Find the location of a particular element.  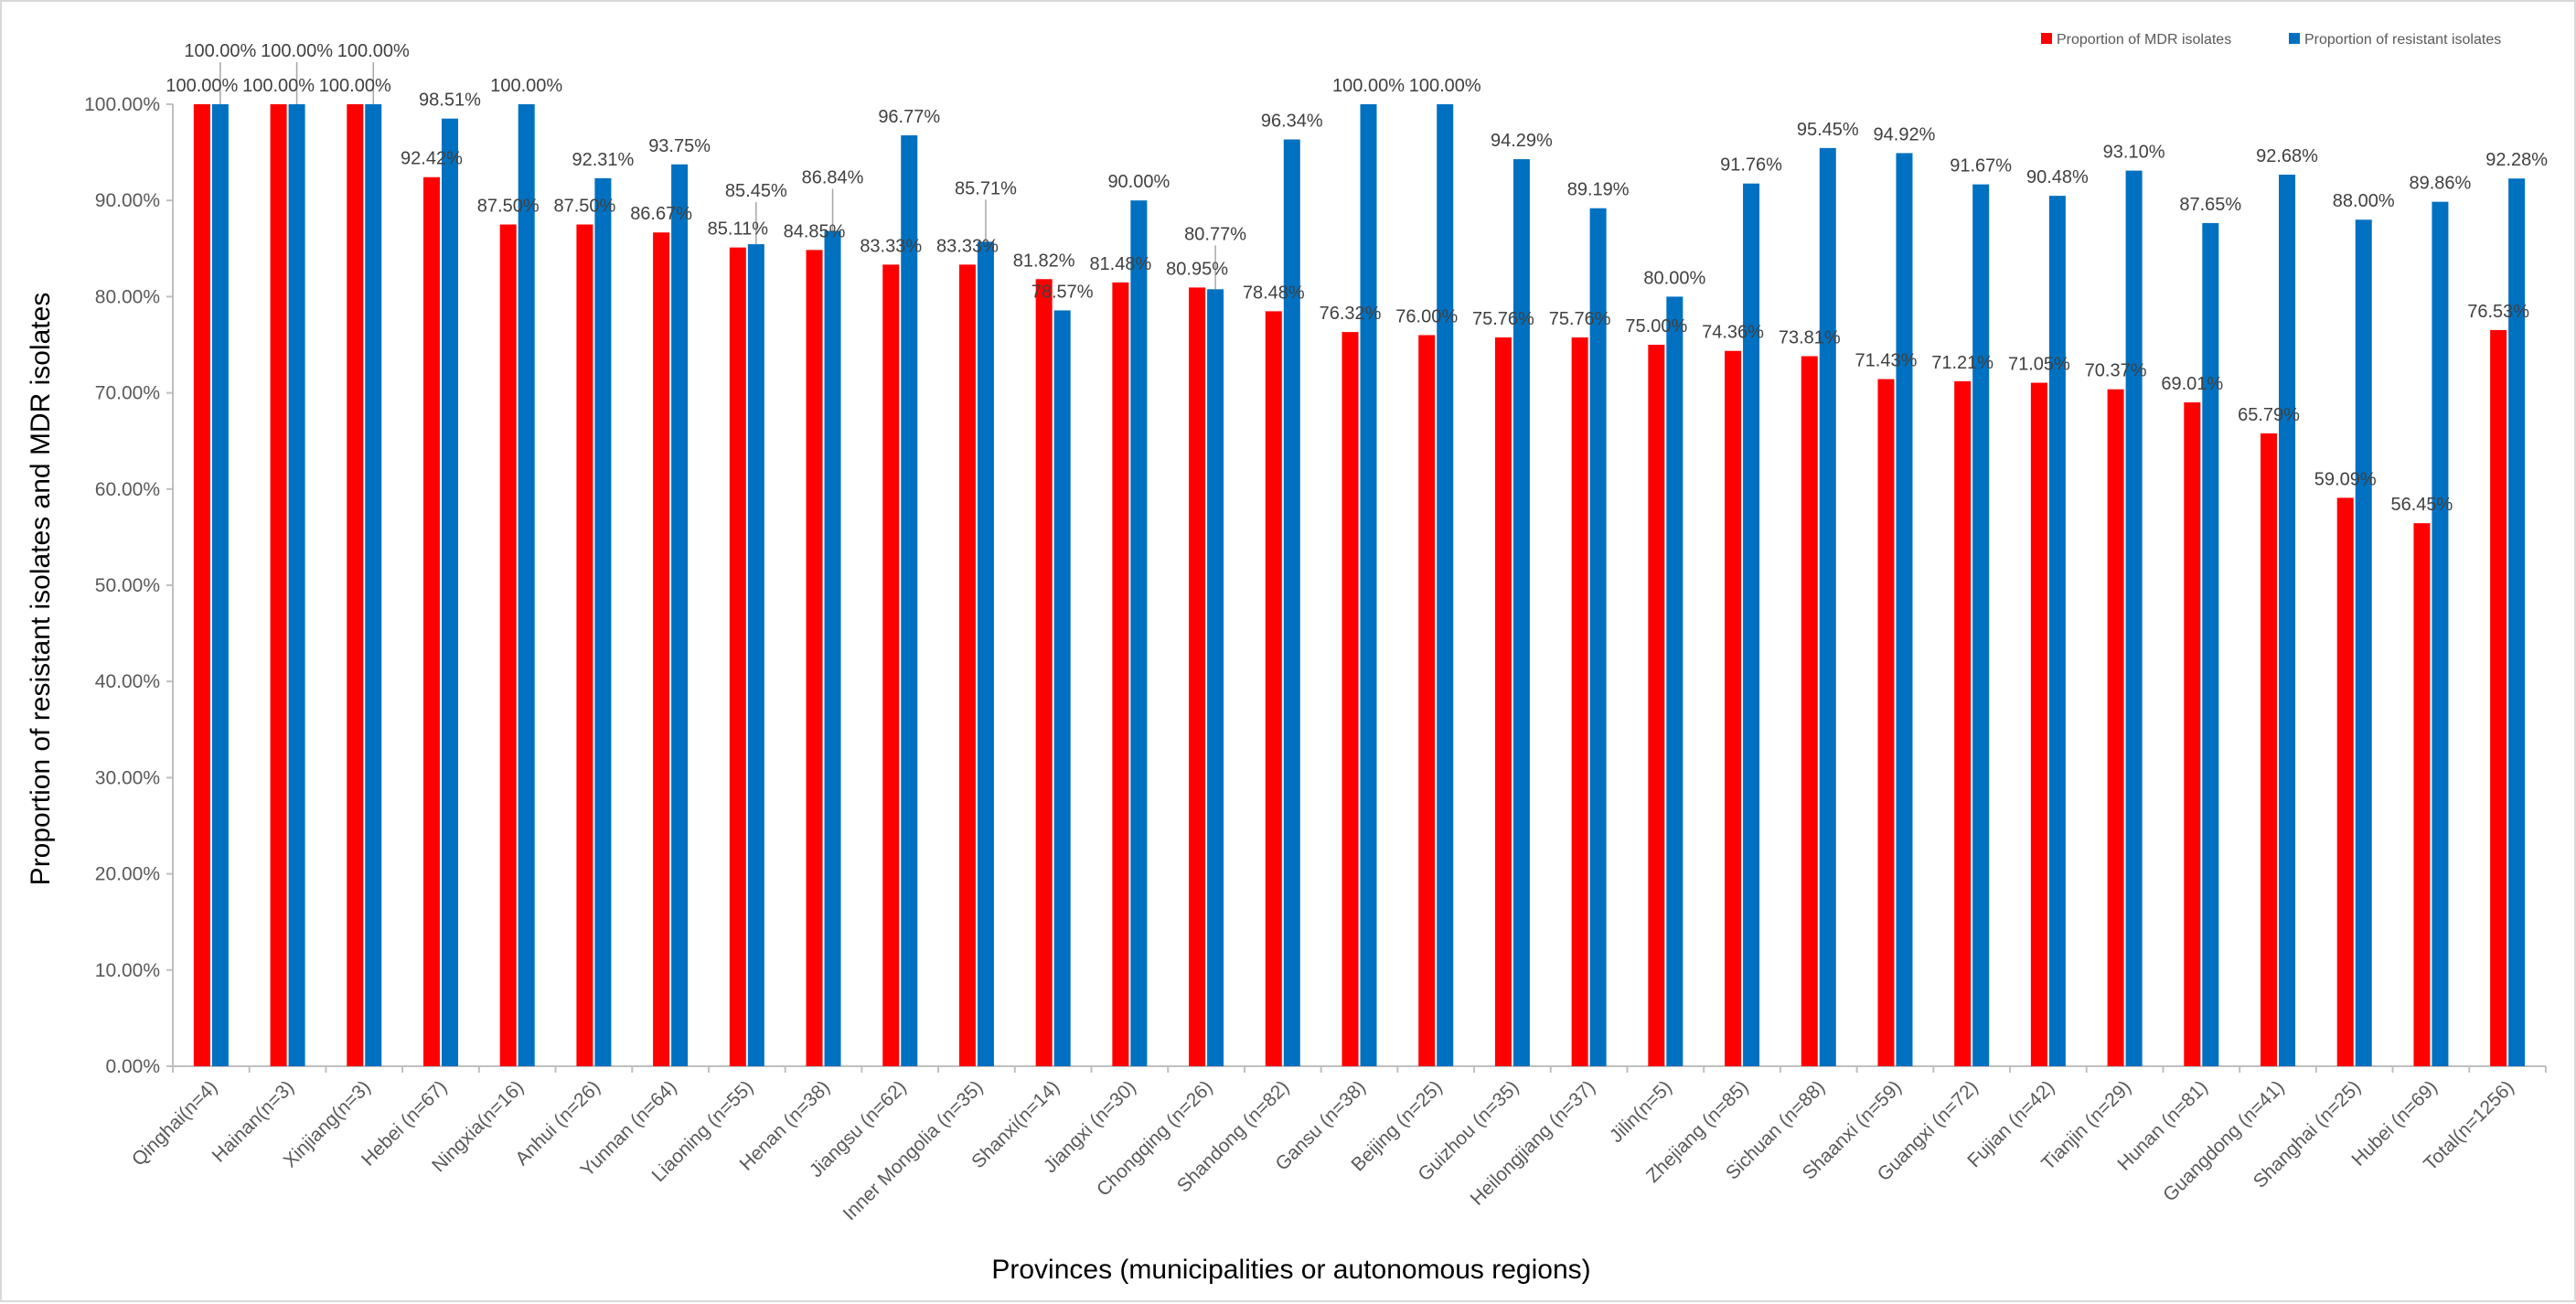

y-tick-label: 0.00% is located at coordinates (132, 1066).